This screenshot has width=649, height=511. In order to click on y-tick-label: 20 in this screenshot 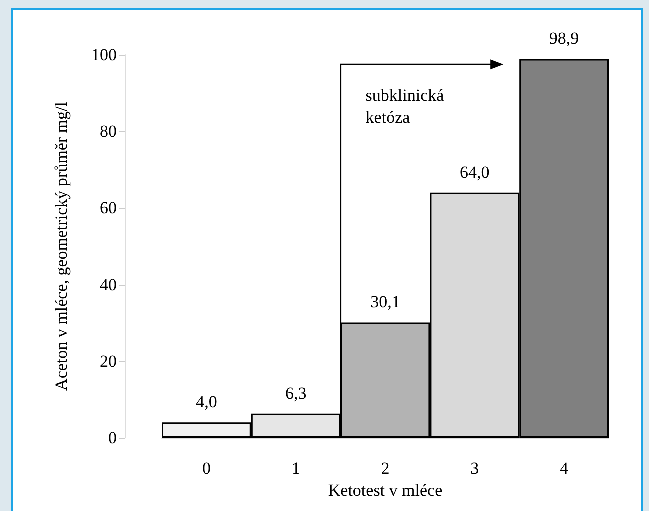, I will do `click(108, 361)`.